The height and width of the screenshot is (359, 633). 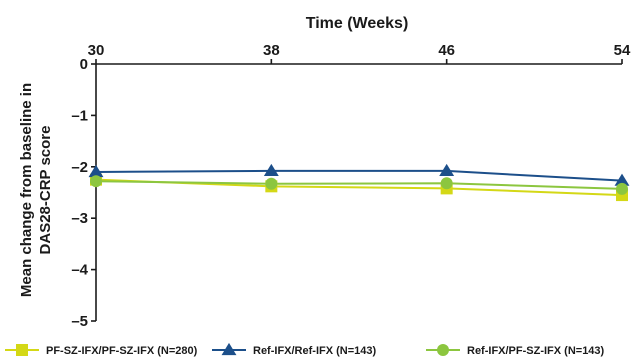 I want to click on x-axis-title: Time (Weeks), so click(x=357, y=23).